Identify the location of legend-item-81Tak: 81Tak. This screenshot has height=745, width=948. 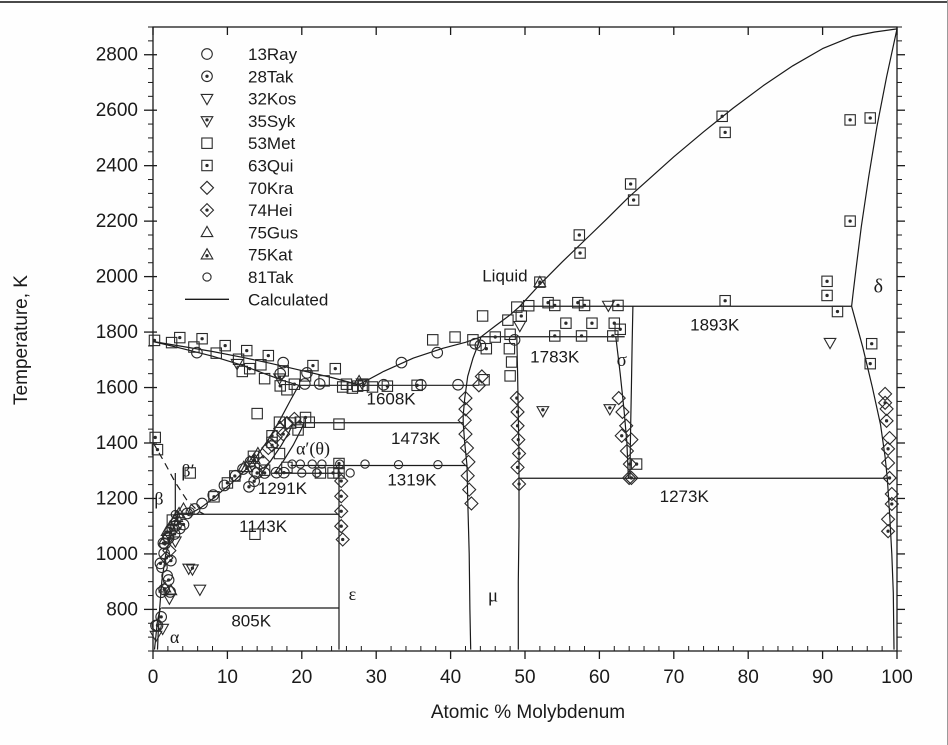
(248, 277).